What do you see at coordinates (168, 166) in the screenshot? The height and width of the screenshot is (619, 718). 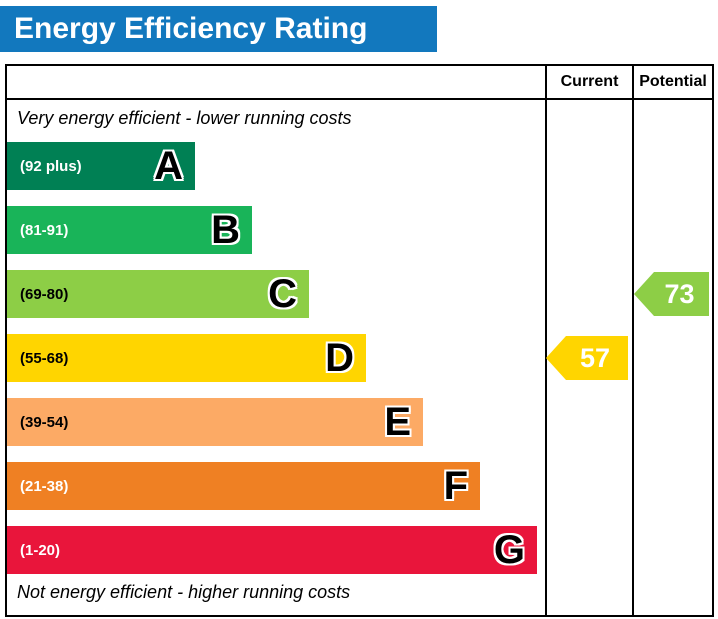 I see `band-a-letter: A` at bounding box center [168, 166].